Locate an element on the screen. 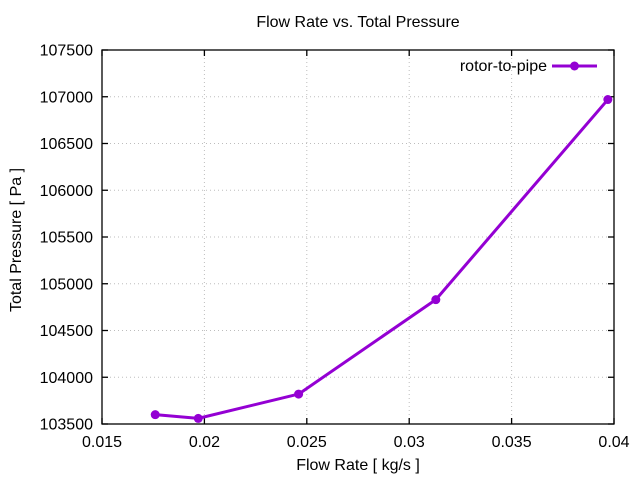 This screenshot has height=480, width=640. y-tick-label: 107500 is located at coordinates (66, 51).